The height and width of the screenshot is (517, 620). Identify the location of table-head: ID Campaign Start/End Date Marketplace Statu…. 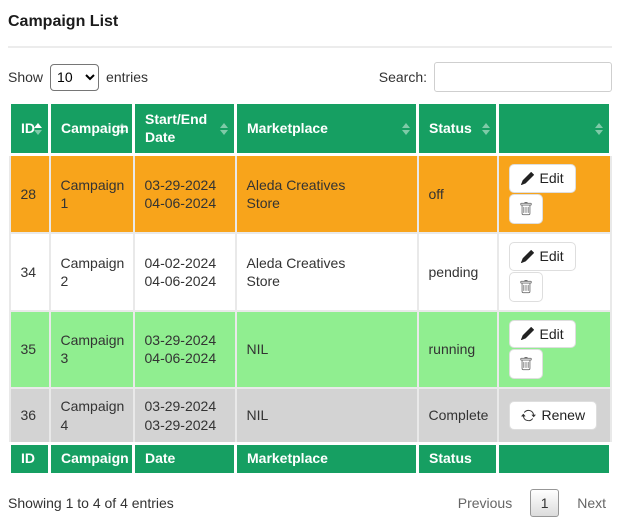
(310, 128).